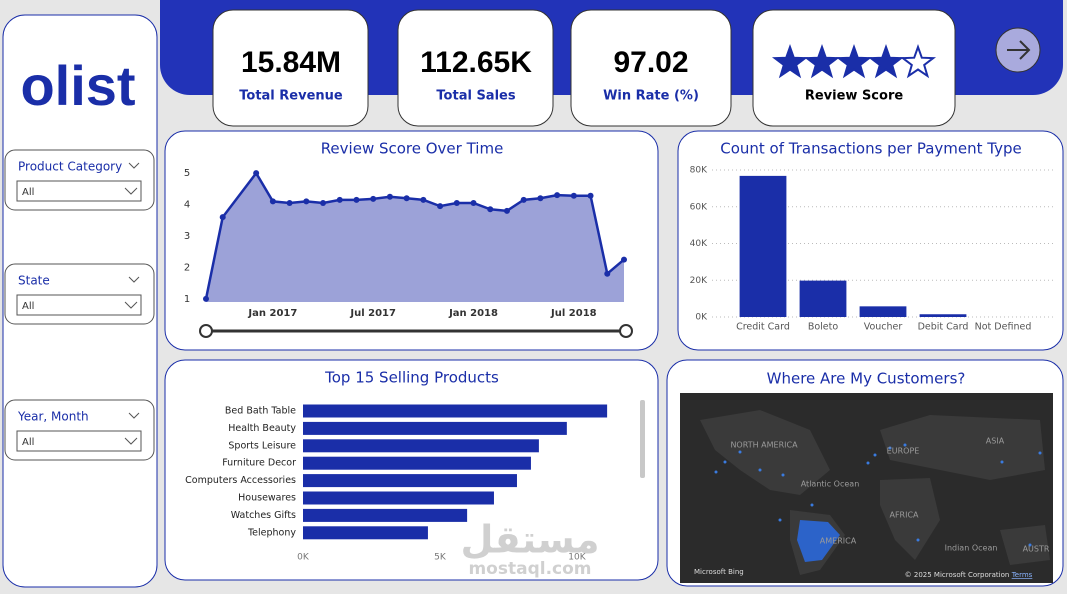 This screenshot has width=1067, height=594. I want to click on chart-title: Count of Transactions per Payment Type, so click(871, 149).